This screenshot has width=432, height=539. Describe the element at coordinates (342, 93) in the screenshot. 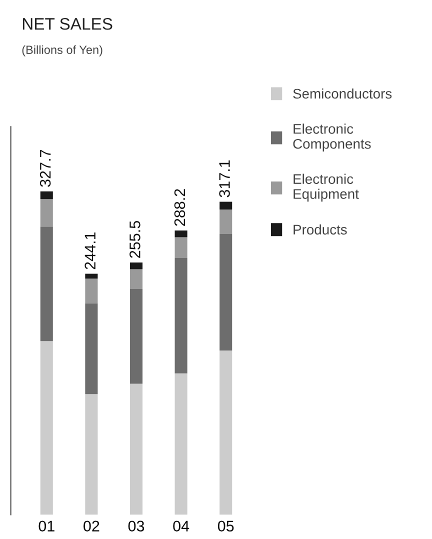

I see `legend-label: Semiconductors` at that location.